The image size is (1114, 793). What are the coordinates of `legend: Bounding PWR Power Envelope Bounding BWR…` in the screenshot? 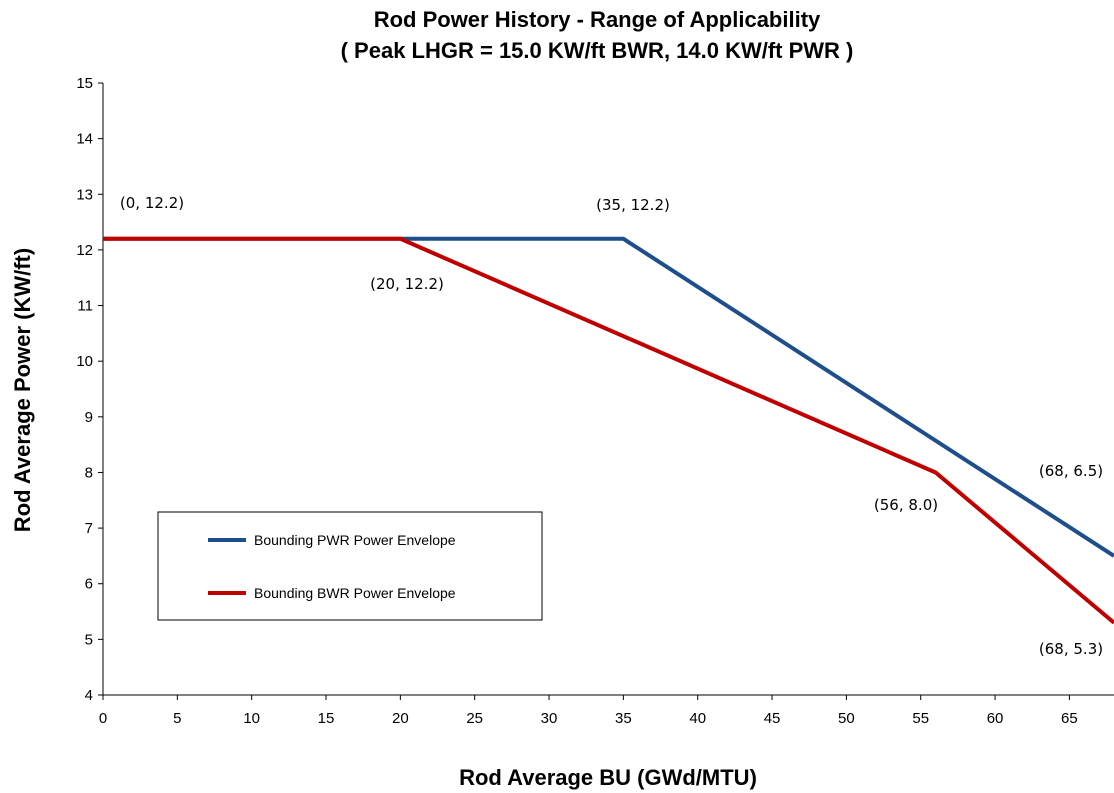 It's located at (350, 566).